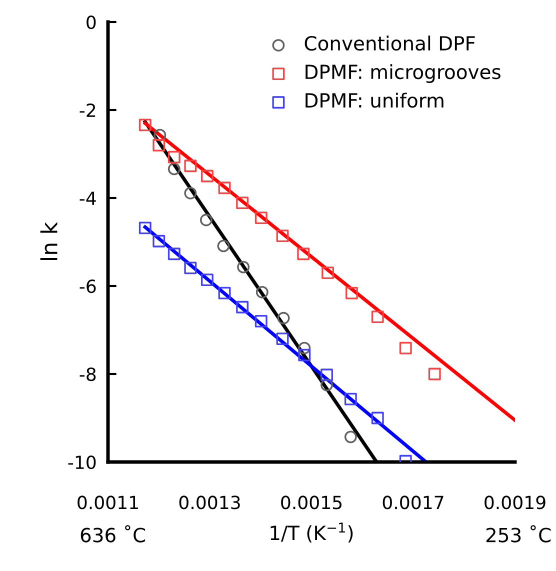 The height and width of the screenshot is (571, 556). I want to click on legend-label: DPMF: uniform, so click(375, 100).